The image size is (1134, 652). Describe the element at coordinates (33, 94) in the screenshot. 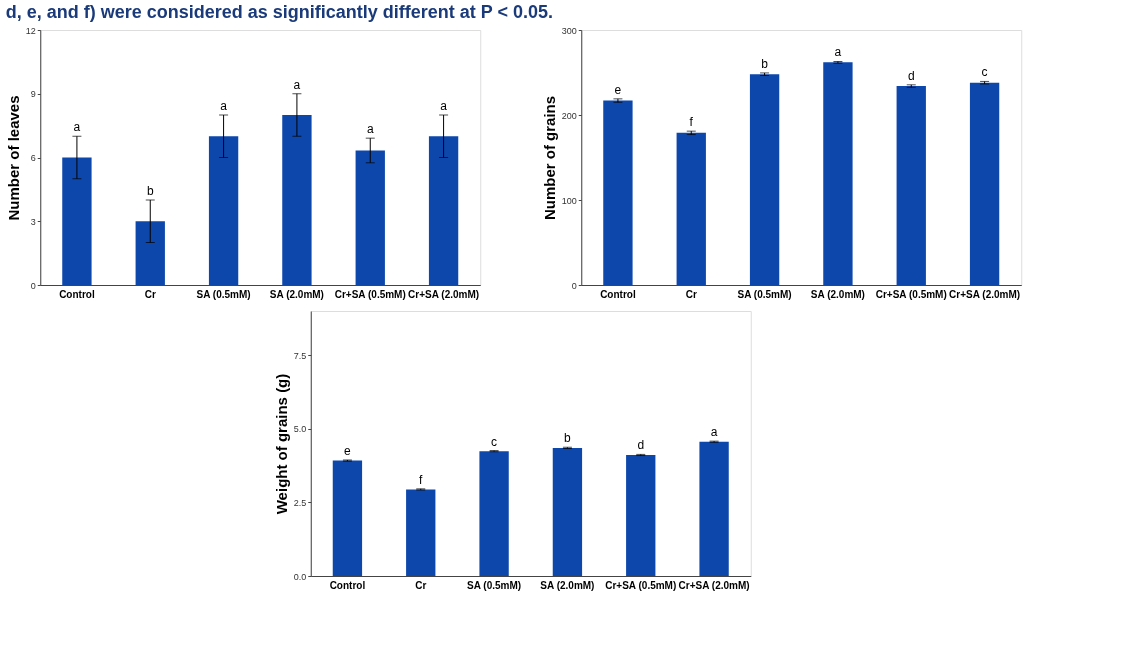

I see `y-tick-label: 9` at that location.